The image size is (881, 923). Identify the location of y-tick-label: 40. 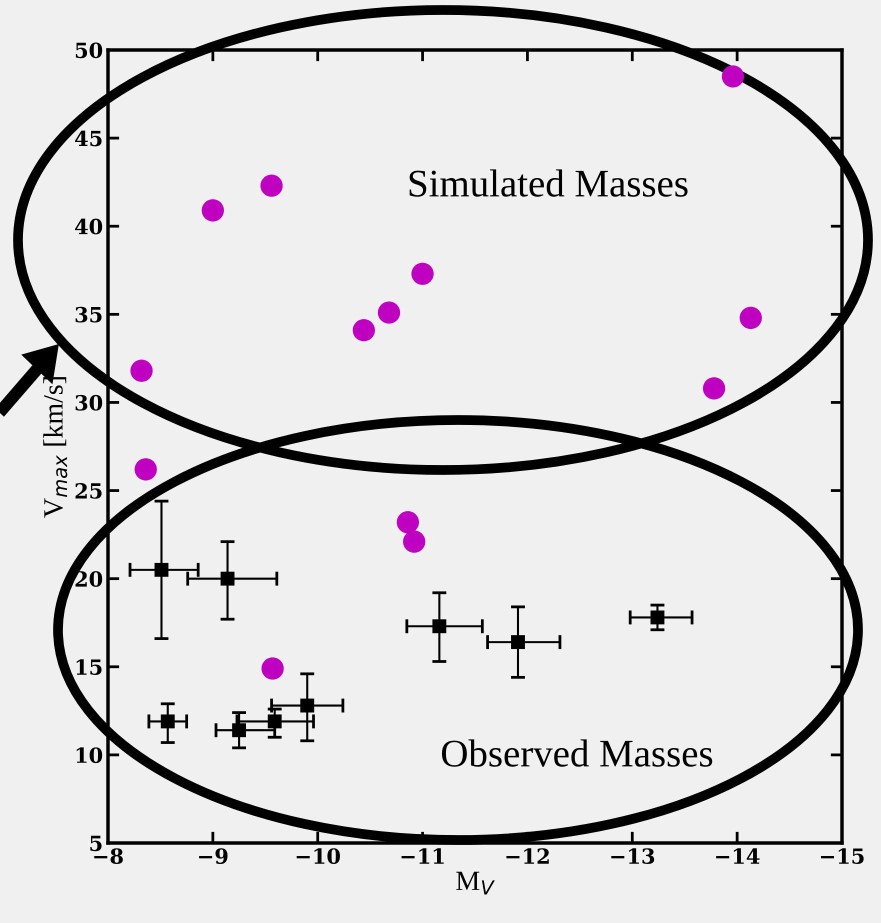
(88, 226).